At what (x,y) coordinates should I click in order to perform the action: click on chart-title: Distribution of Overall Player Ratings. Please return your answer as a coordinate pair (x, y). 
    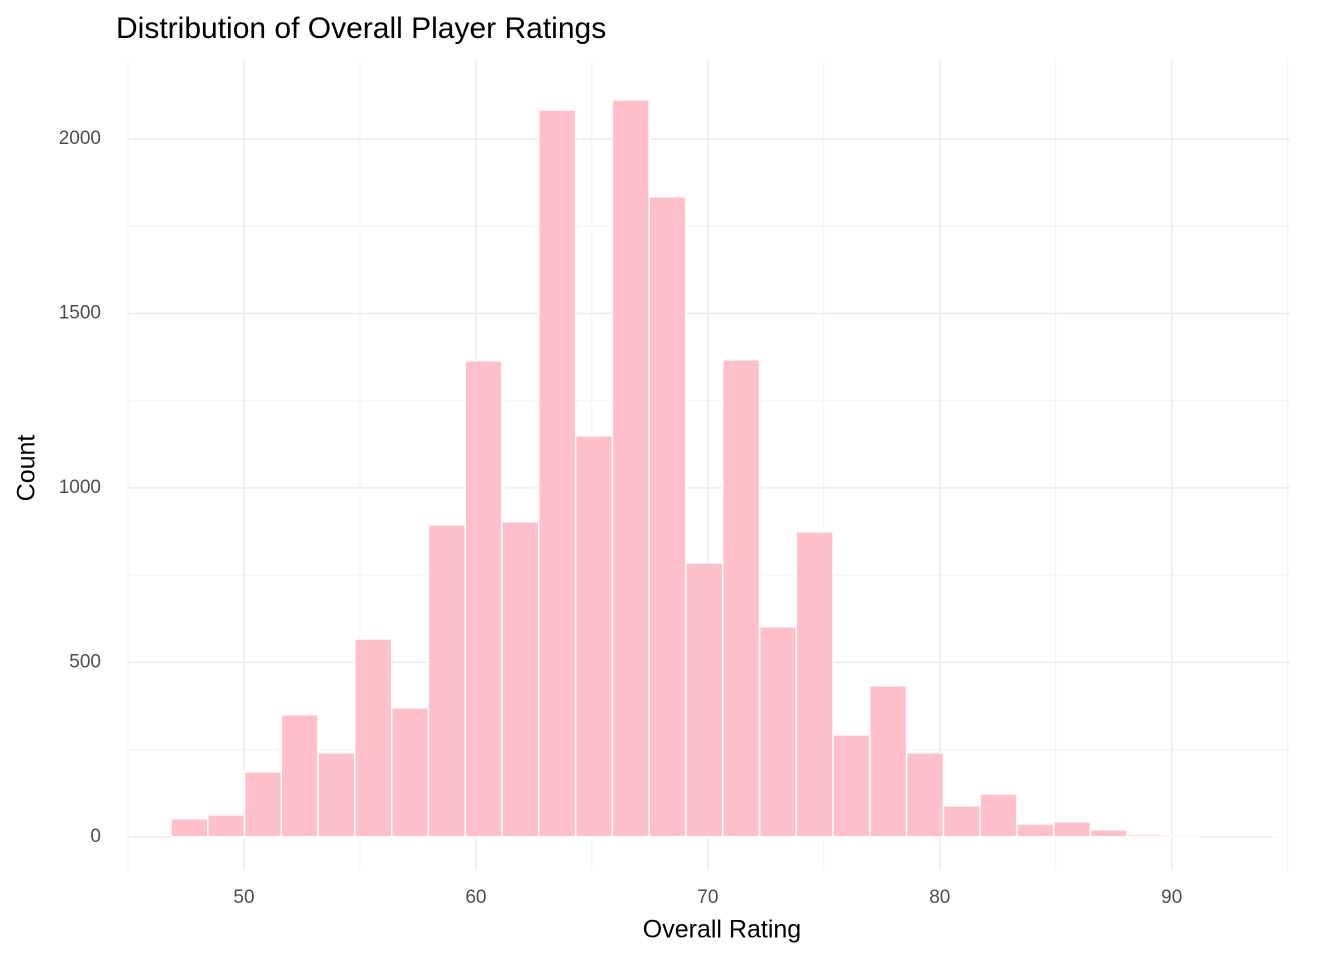
    Looking at the image, I should click on (361, 28).